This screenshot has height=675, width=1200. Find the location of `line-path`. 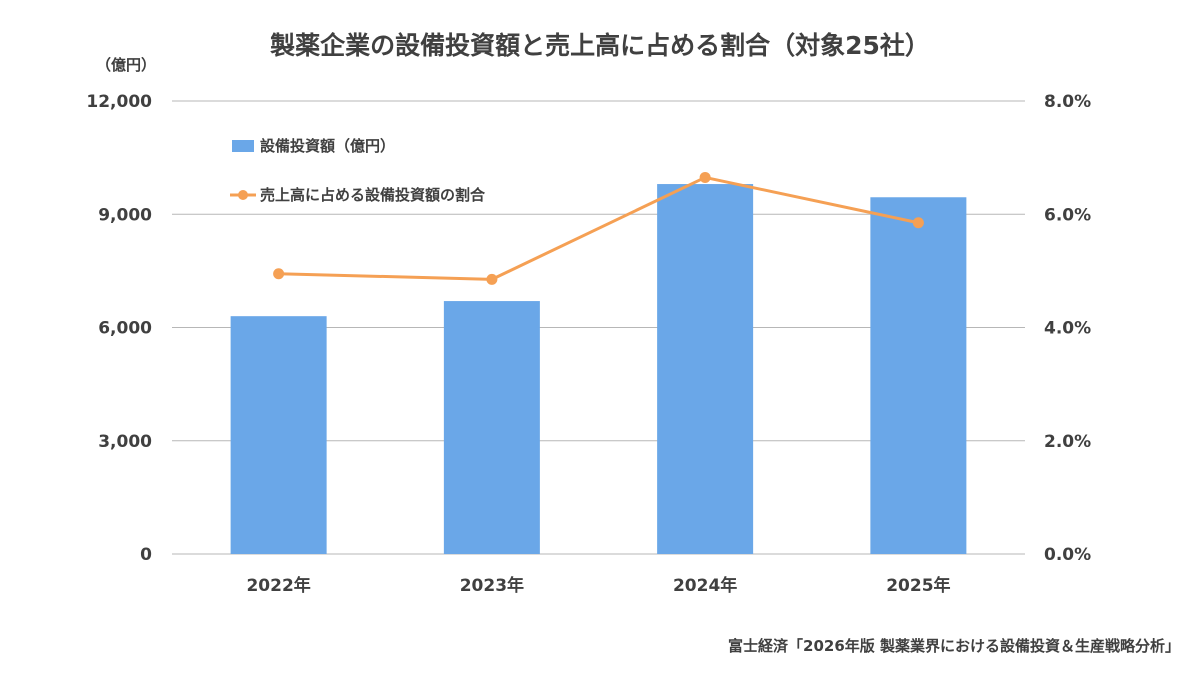

line-path is located at coordinates (598, 228).